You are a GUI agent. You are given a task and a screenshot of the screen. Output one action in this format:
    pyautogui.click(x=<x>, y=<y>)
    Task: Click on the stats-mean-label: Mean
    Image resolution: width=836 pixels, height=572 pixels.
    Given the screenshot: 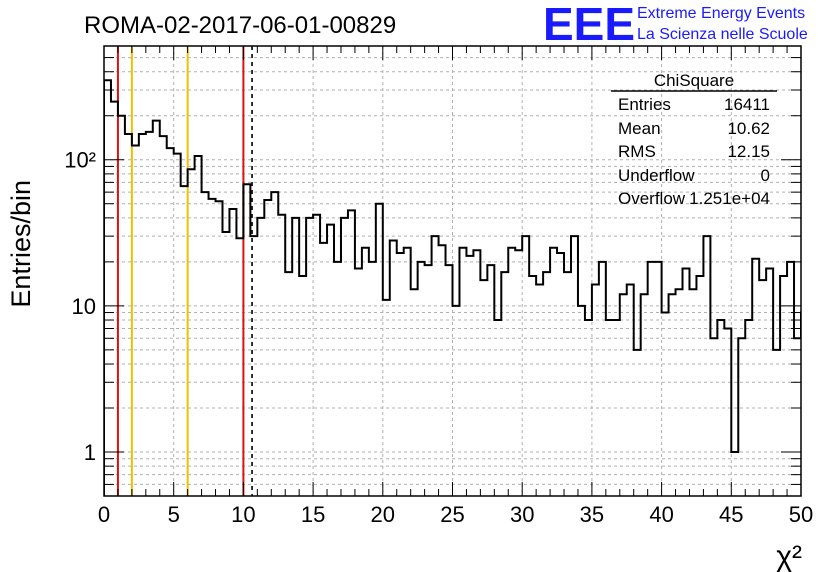 What is the action you would take?
    pyautogui.click(x=639, y=128)
    